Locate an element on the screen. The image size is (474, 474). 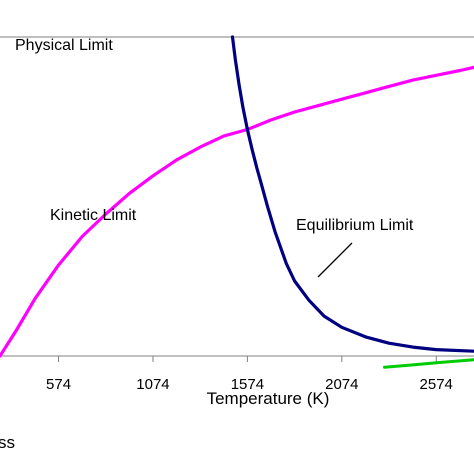
kinetic-limit-label: Kinetic Limit is located at coordinates (93, 215).